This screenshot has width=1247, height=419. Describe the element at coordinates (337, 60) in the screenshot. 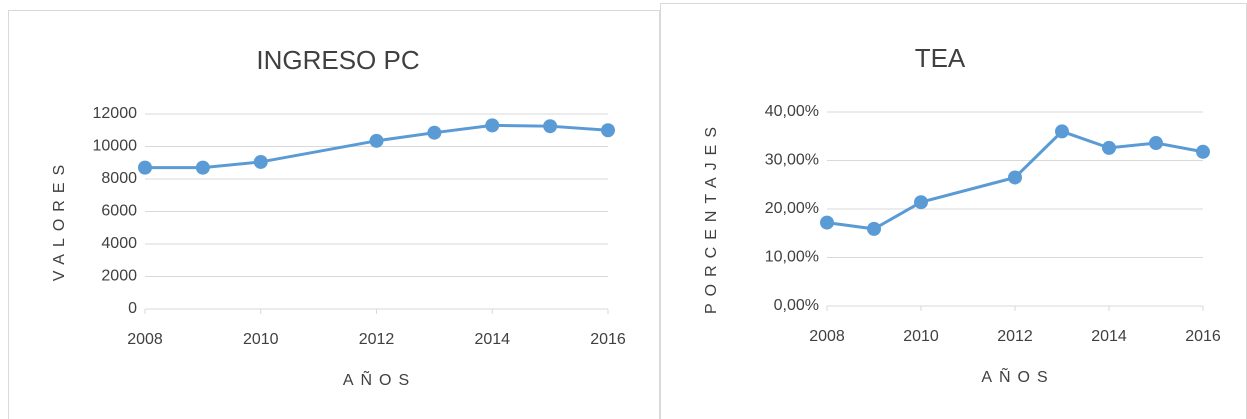

I see `chart-title: INGRESO PC` at that location.